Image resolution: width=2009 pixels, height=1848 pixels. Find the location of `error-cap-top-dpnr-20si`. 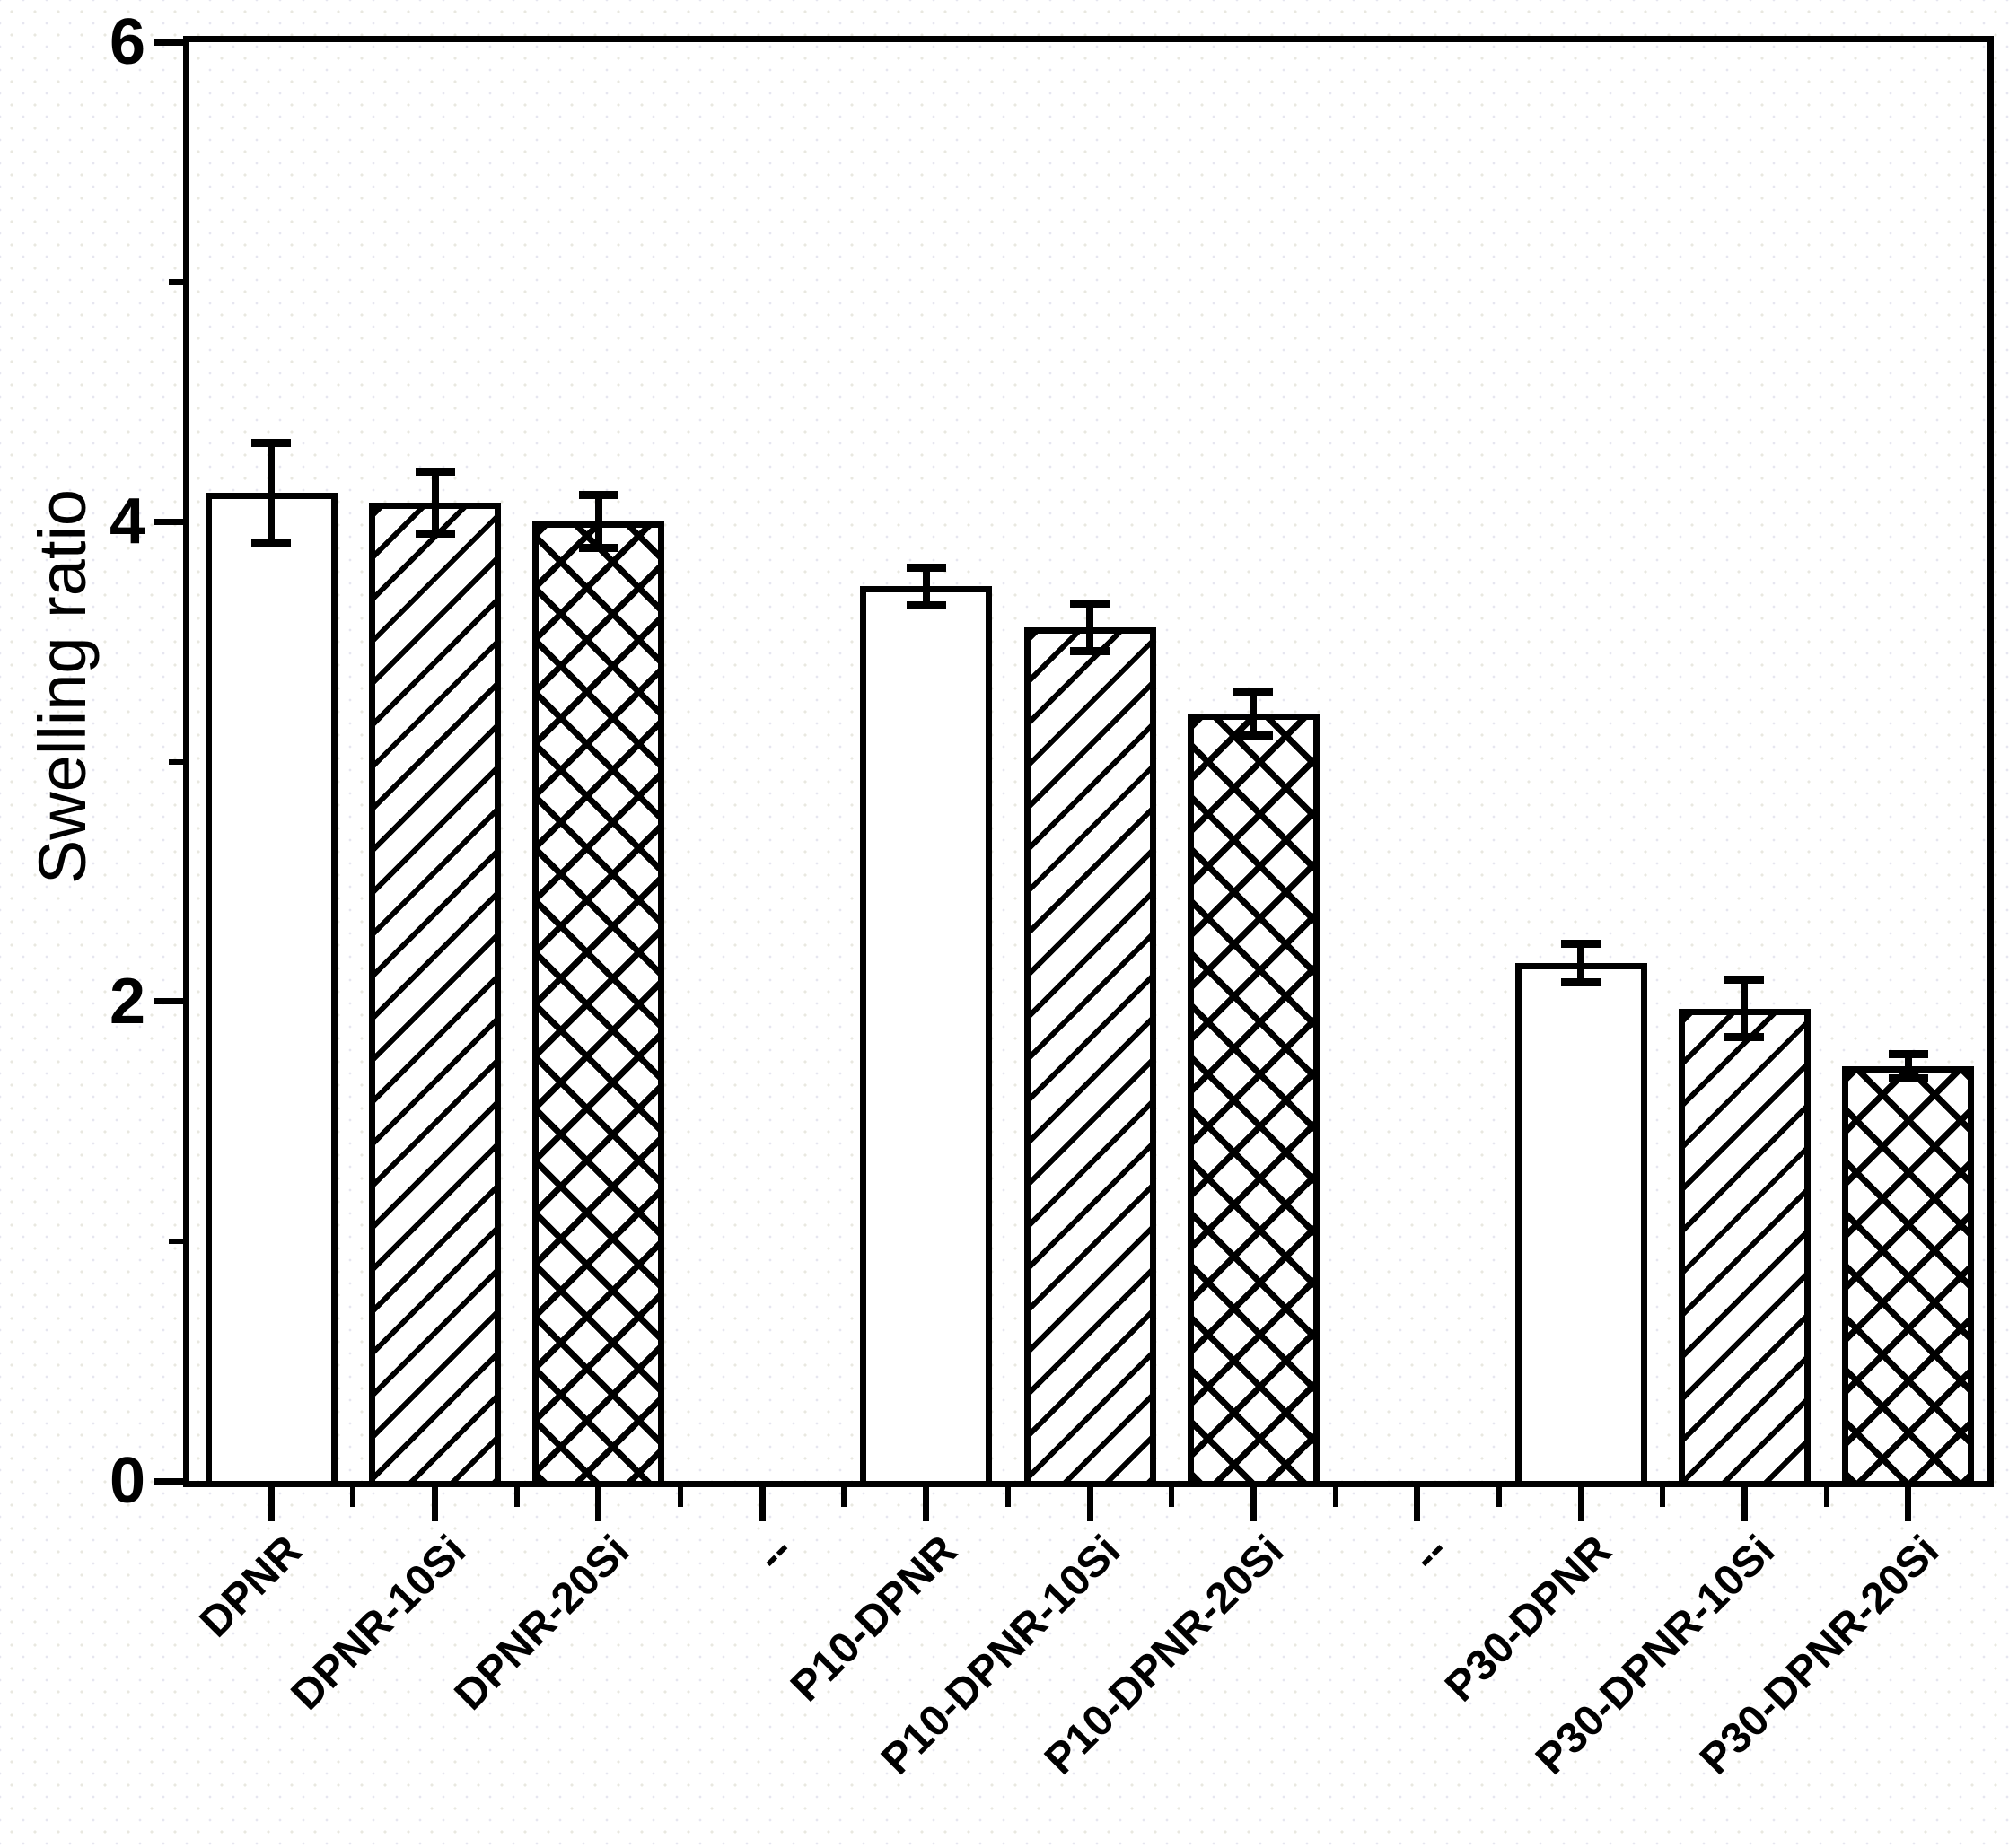

error-cap-top-dpnr-20si is located at coordinates (598, 495).